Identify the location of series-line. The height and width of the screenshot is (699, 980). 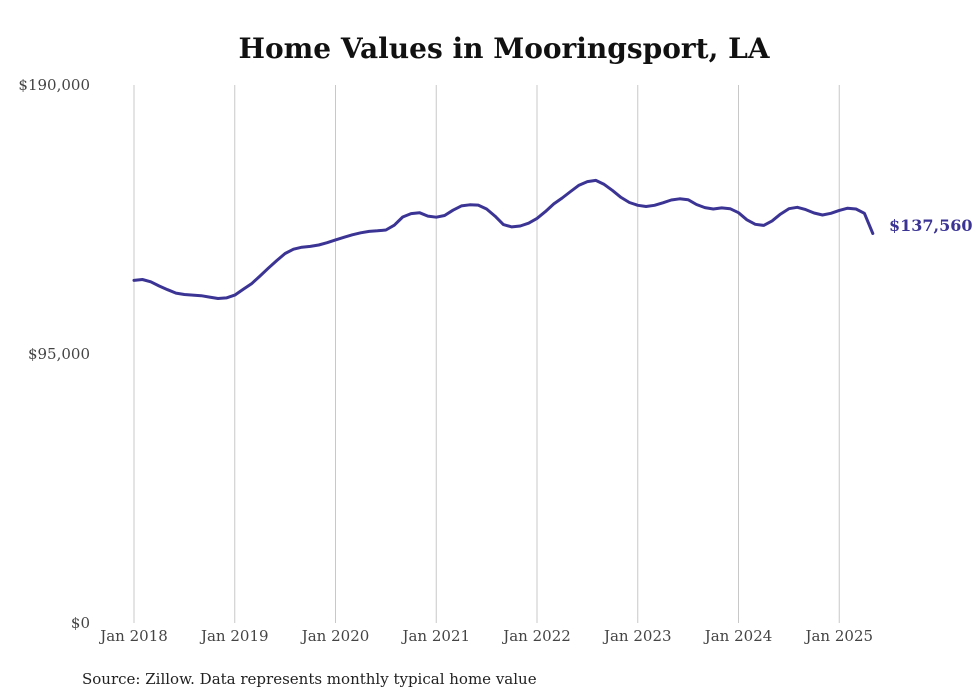
(503, 239).